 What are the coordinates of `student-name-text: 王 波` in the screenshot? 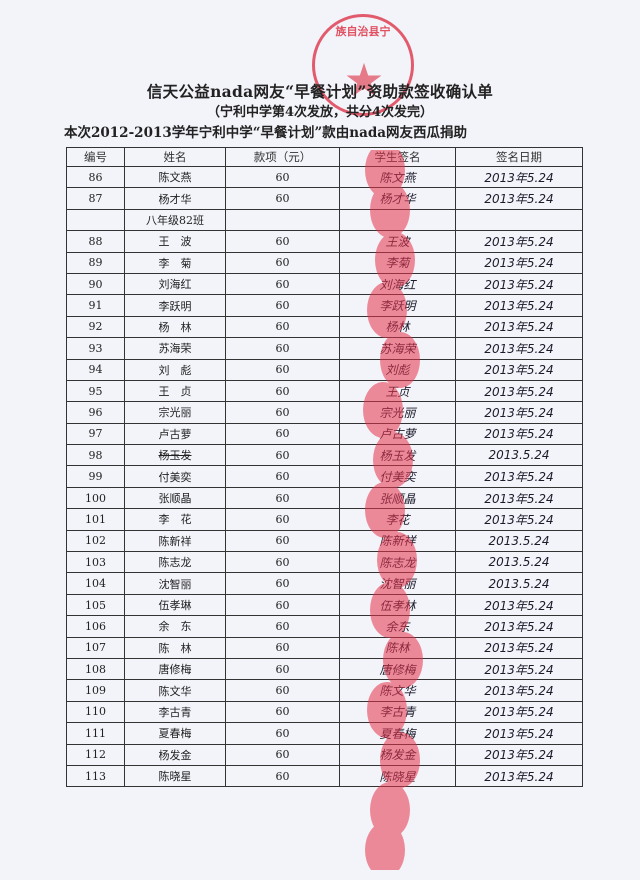 It's located at (175, 242).